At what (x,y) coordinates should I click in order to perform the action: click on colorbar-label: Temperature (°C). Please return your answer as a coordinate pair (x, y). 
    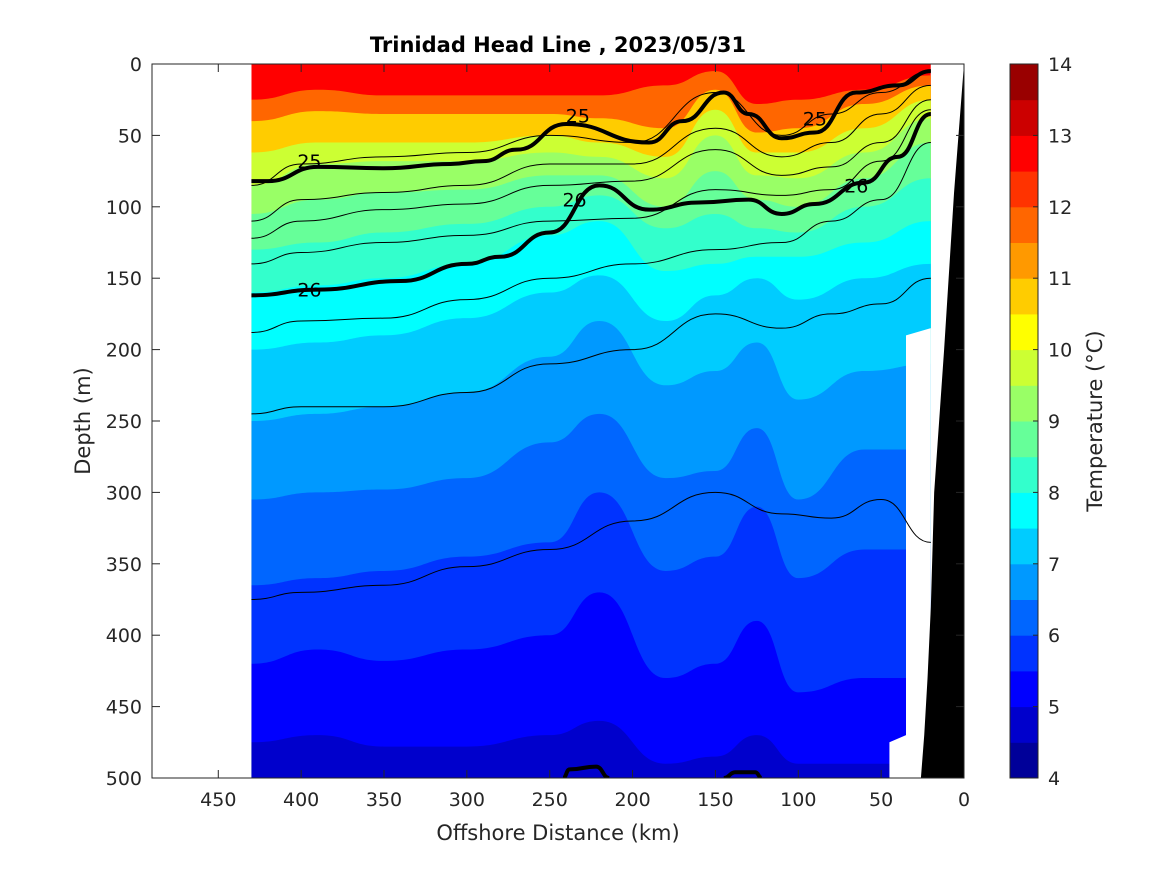
    Looking at the image, I should click on (1095, 421).